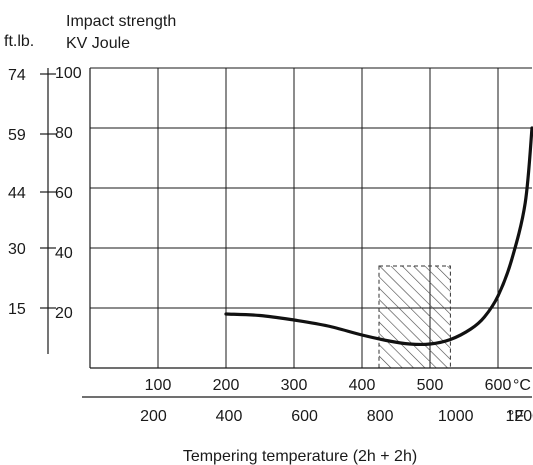 This screenshot has width=533, height=465. I want to click on y-tick-joule-100: 100, so click(68, 73).